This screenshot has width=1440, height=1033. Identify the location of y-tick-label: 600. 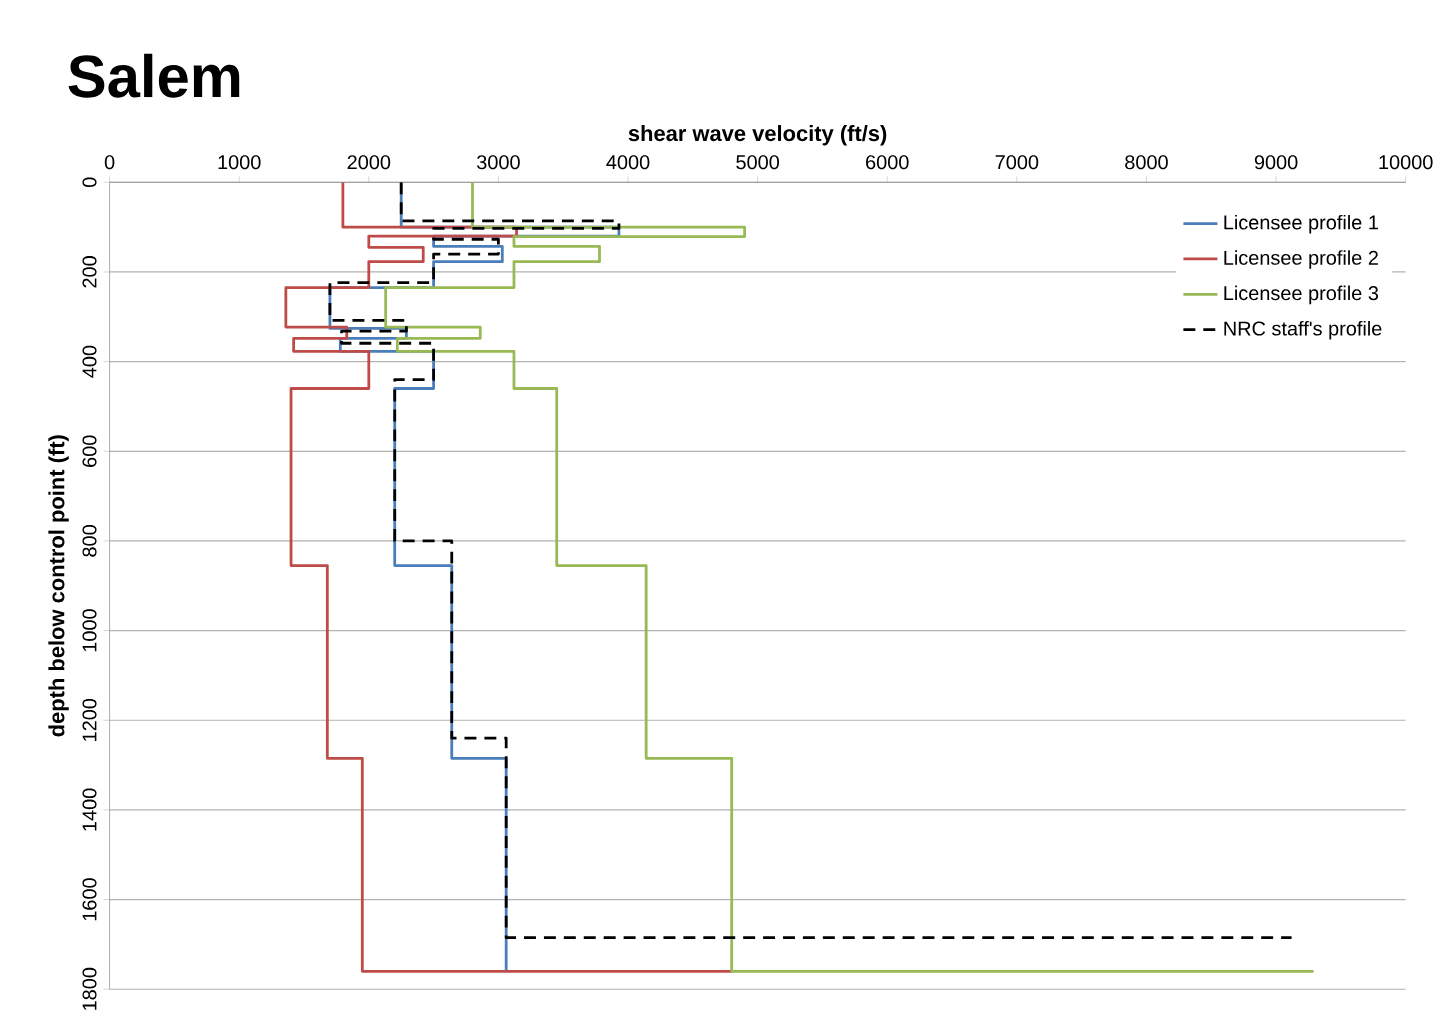
(89, 451).